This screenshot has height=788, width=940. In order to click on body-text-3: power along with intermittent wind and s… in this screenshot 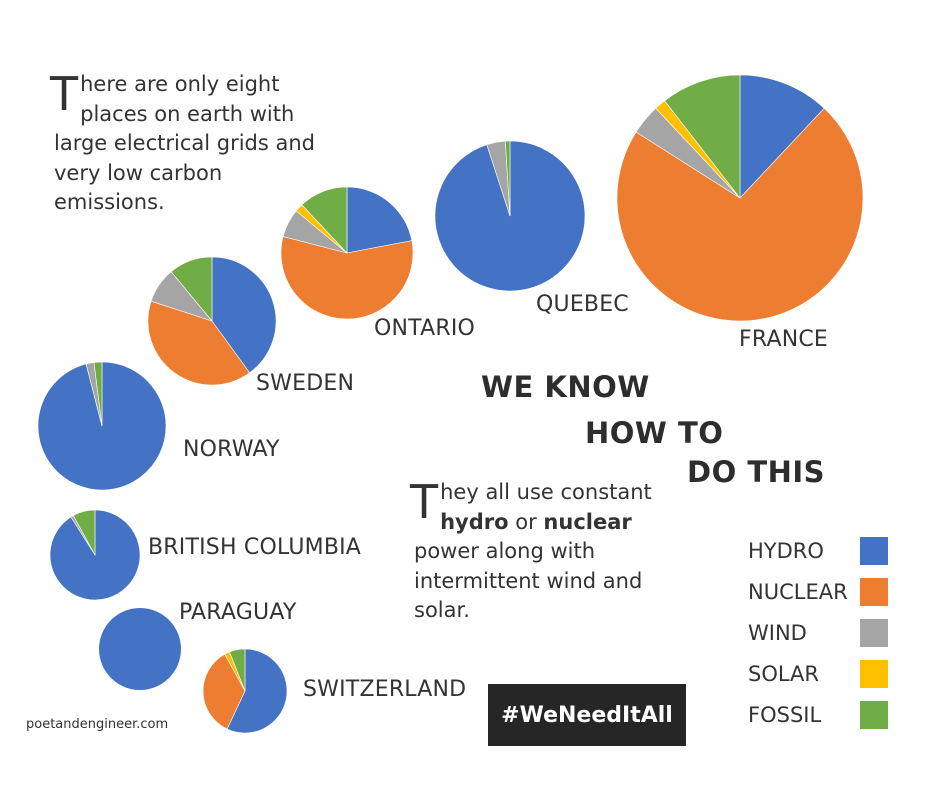, I will do `click(528, 580)`.